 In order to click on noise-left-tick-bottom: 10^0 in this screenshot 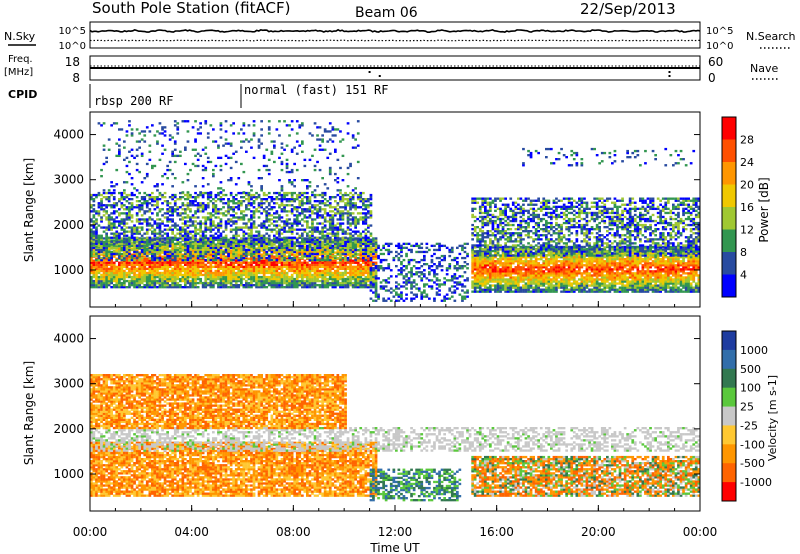, I will do `click(72, 46)`.